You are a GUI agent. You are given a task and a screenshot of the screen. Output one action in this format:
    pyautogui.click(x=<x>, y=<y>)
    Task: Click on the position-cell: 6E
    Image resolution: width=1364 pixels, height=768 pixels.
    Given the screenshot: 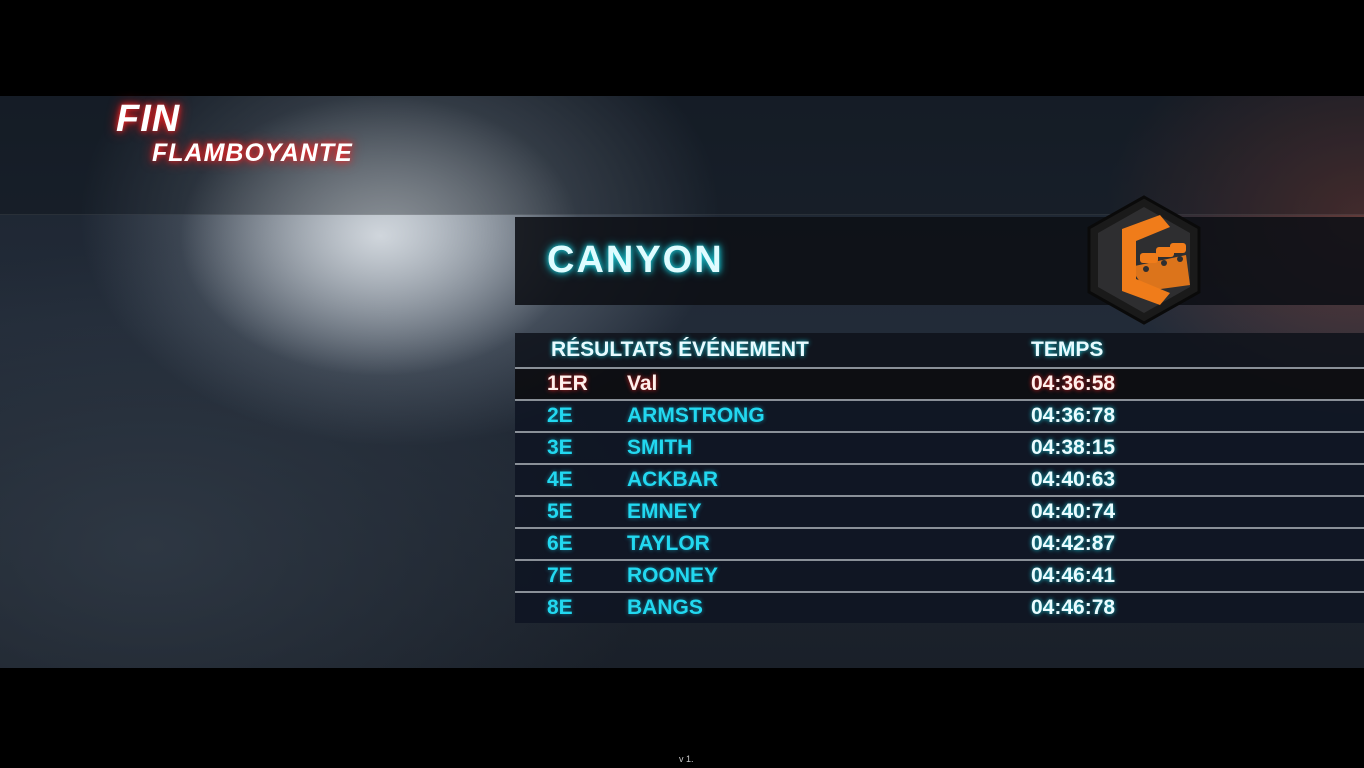 What is the action you would take?
    pyautogui.click(x=560, y=543)
    